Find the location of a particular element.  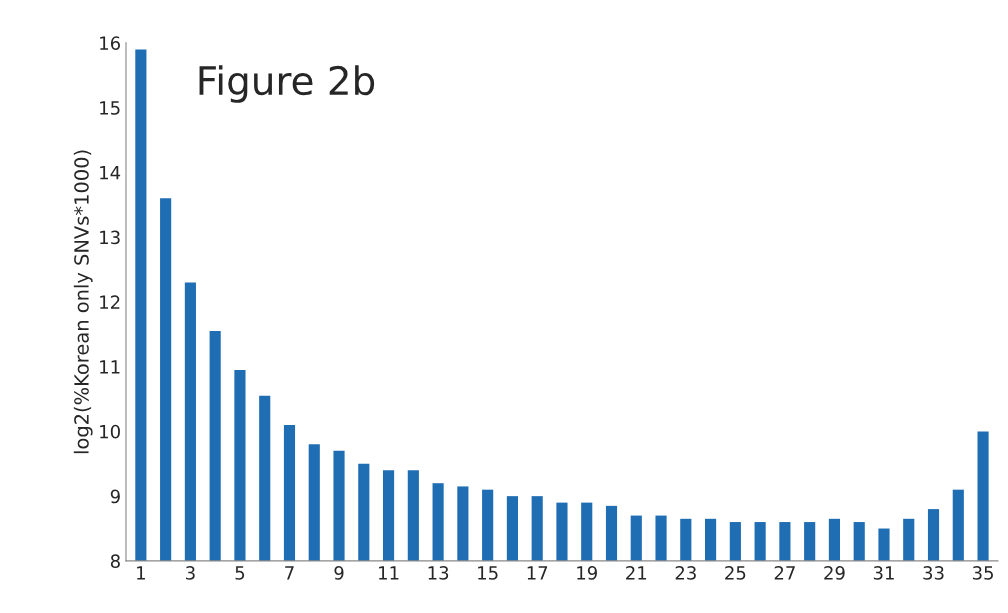

x-tick-label: 29 is located at coordinates (834, 573).